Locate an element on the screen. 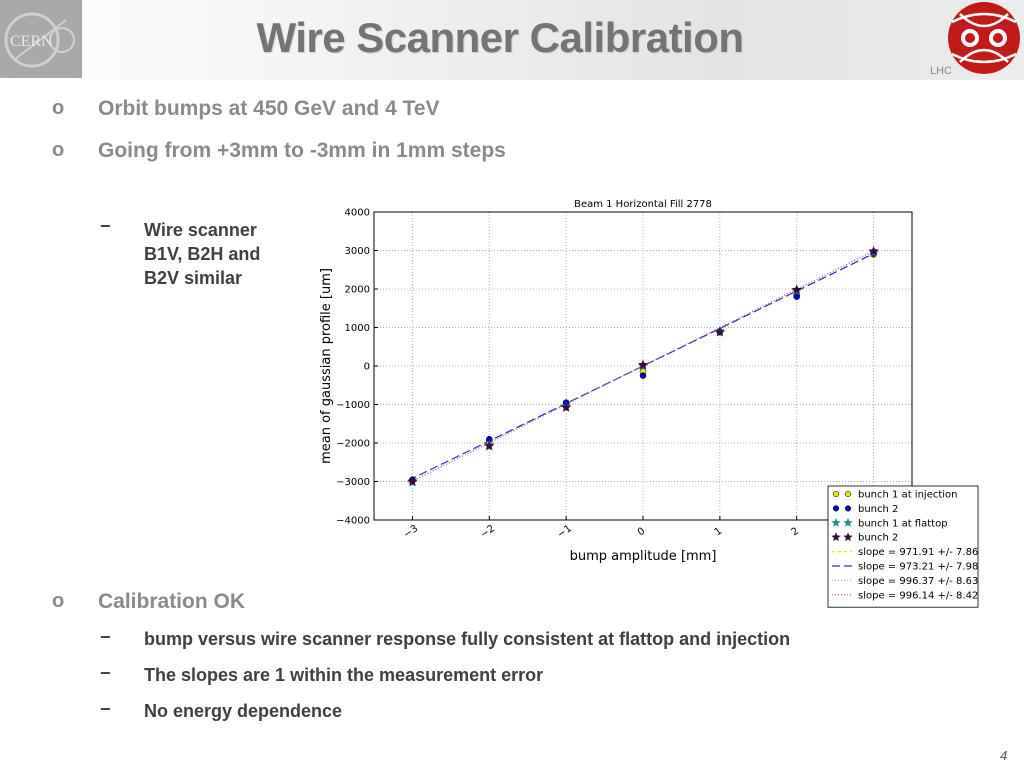  chart-title: Beam 1 Horizontal Fill 2778 is located at coordinates (643, 204).